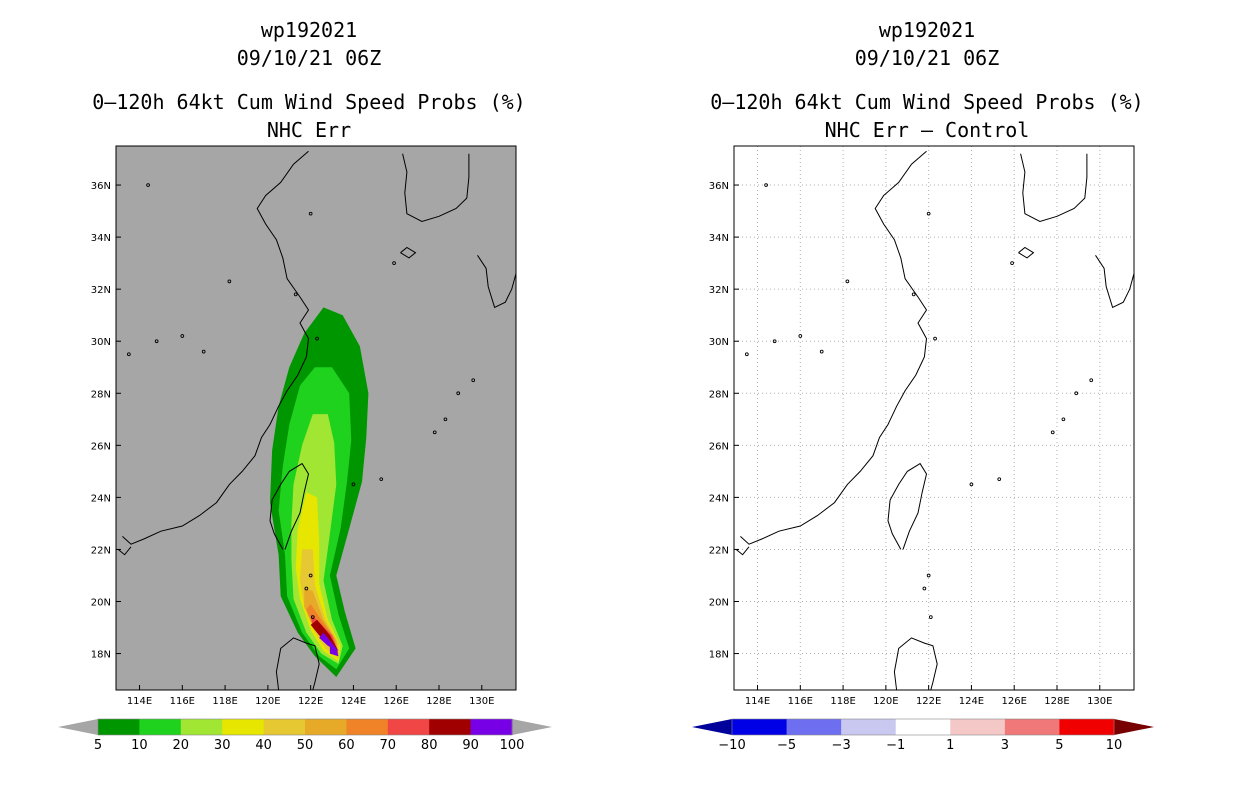 This screenshot has width=1236, height=800. What do you see at coordinates (101, 655) in the screenshot?
I see `left-ytick-label-18N: 18N` at bounding box center [101, 655].